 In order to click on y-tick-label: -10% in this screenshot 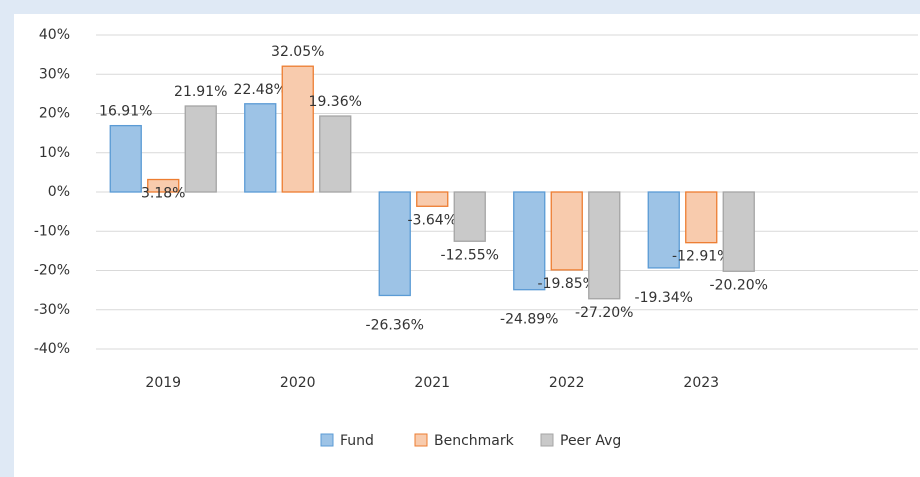, I will do `click(52, 231)`.